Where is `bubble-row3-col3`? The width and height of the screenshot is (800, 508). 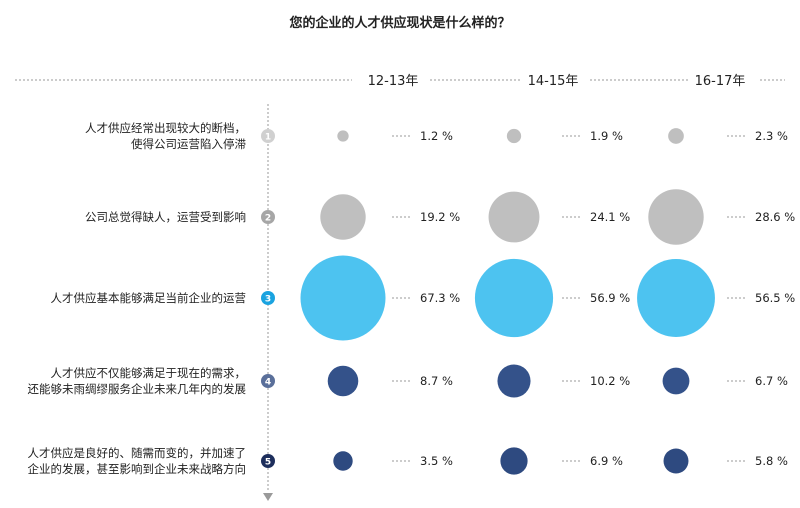
bubble-row3-col3 is located at coordinates (676, 298).